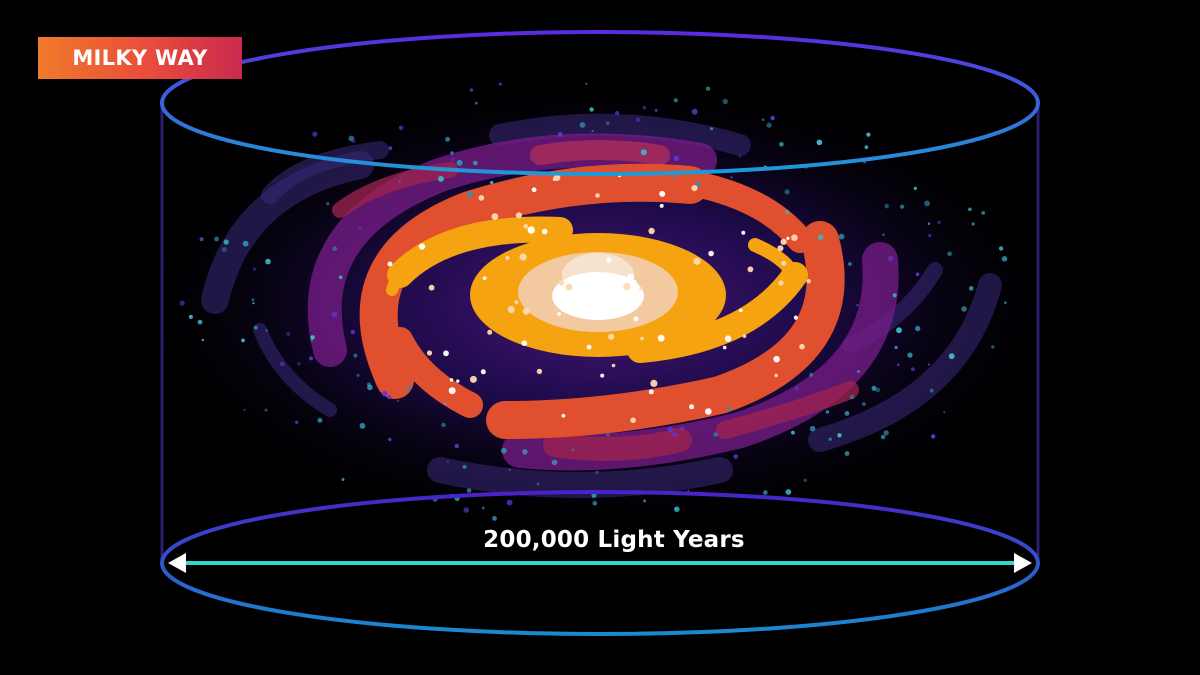 This screenshot has height=675, width=1200. What do you see at coordinates (598, 296) in the screenshot?
I see `core-center` at bounding box center [598, 296].